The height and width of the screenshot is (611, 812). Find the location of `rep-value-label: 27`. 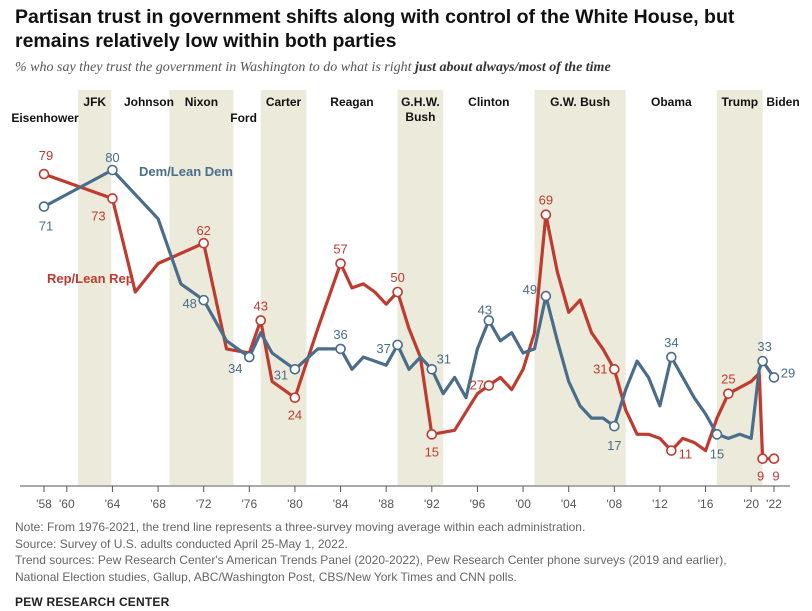

rep-value-label: 27 is located at coordinates (477, 385).